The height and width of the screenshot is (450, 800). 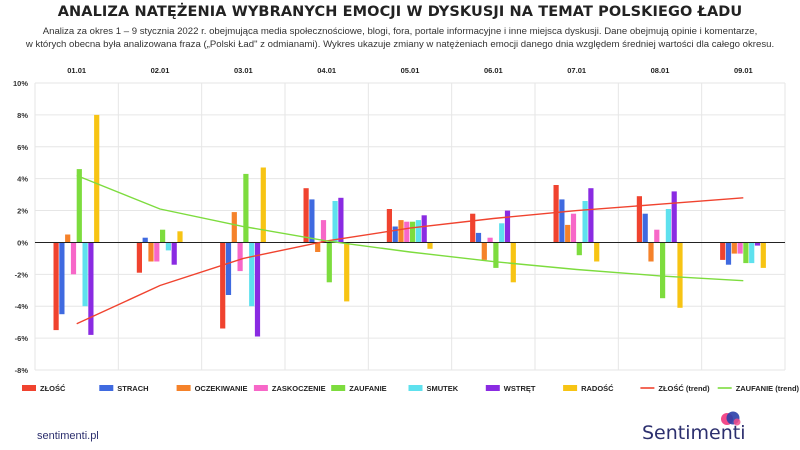 I want to click on y-tick-label: 10%, so click(x=20, y=83).